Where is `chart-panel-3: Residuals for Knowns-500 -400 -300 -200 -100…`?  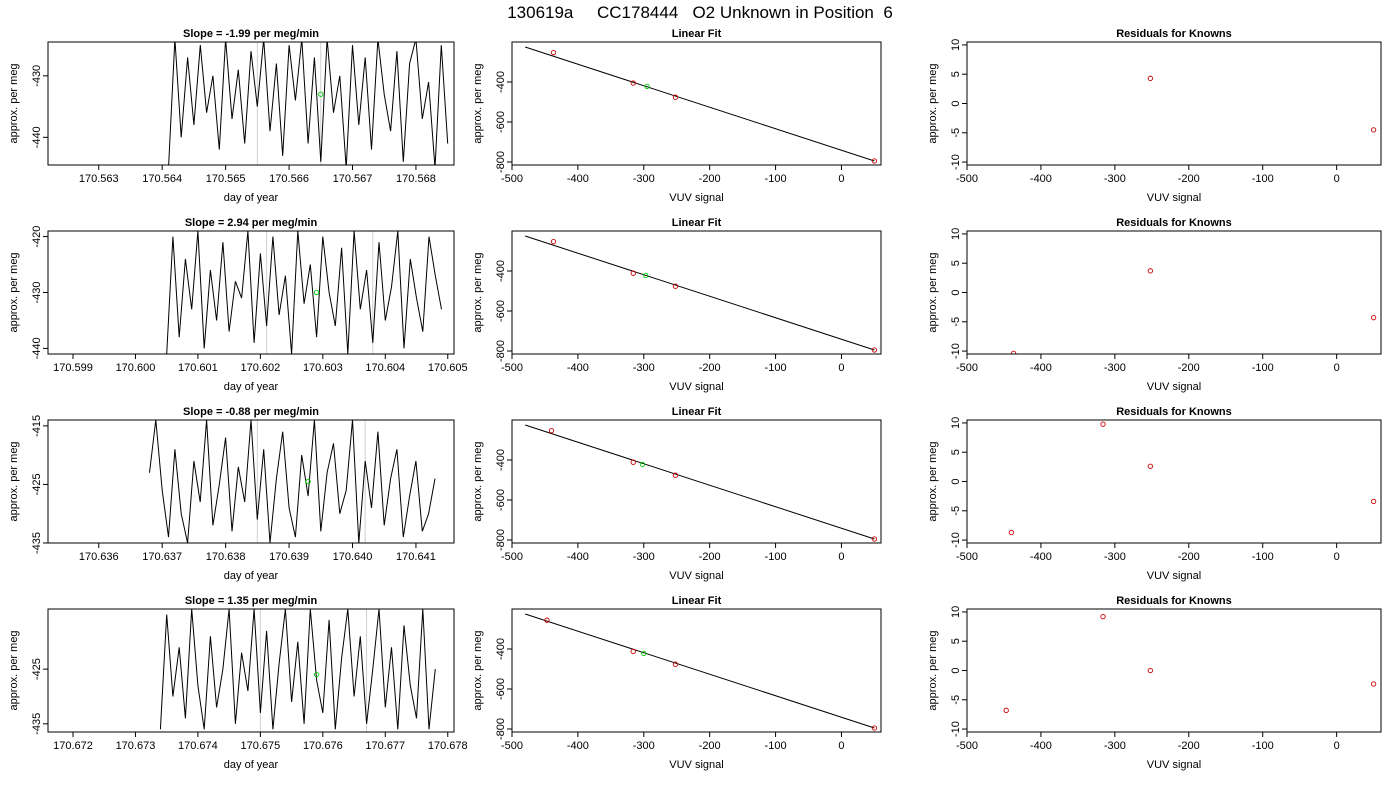 chart-panel-3: Residuals for Knowns-500 -400 -300 -200 -100… is located at coordinates (1154, 116).